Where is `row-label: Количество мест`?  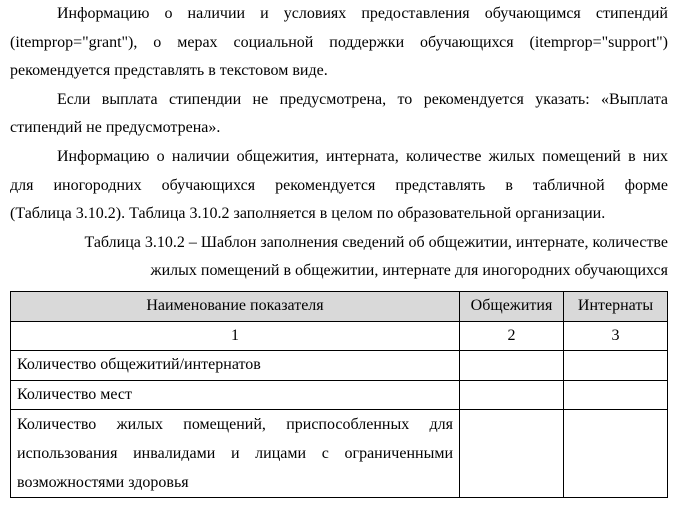
row-label: Количество мест is located at coordinates (235, 394).